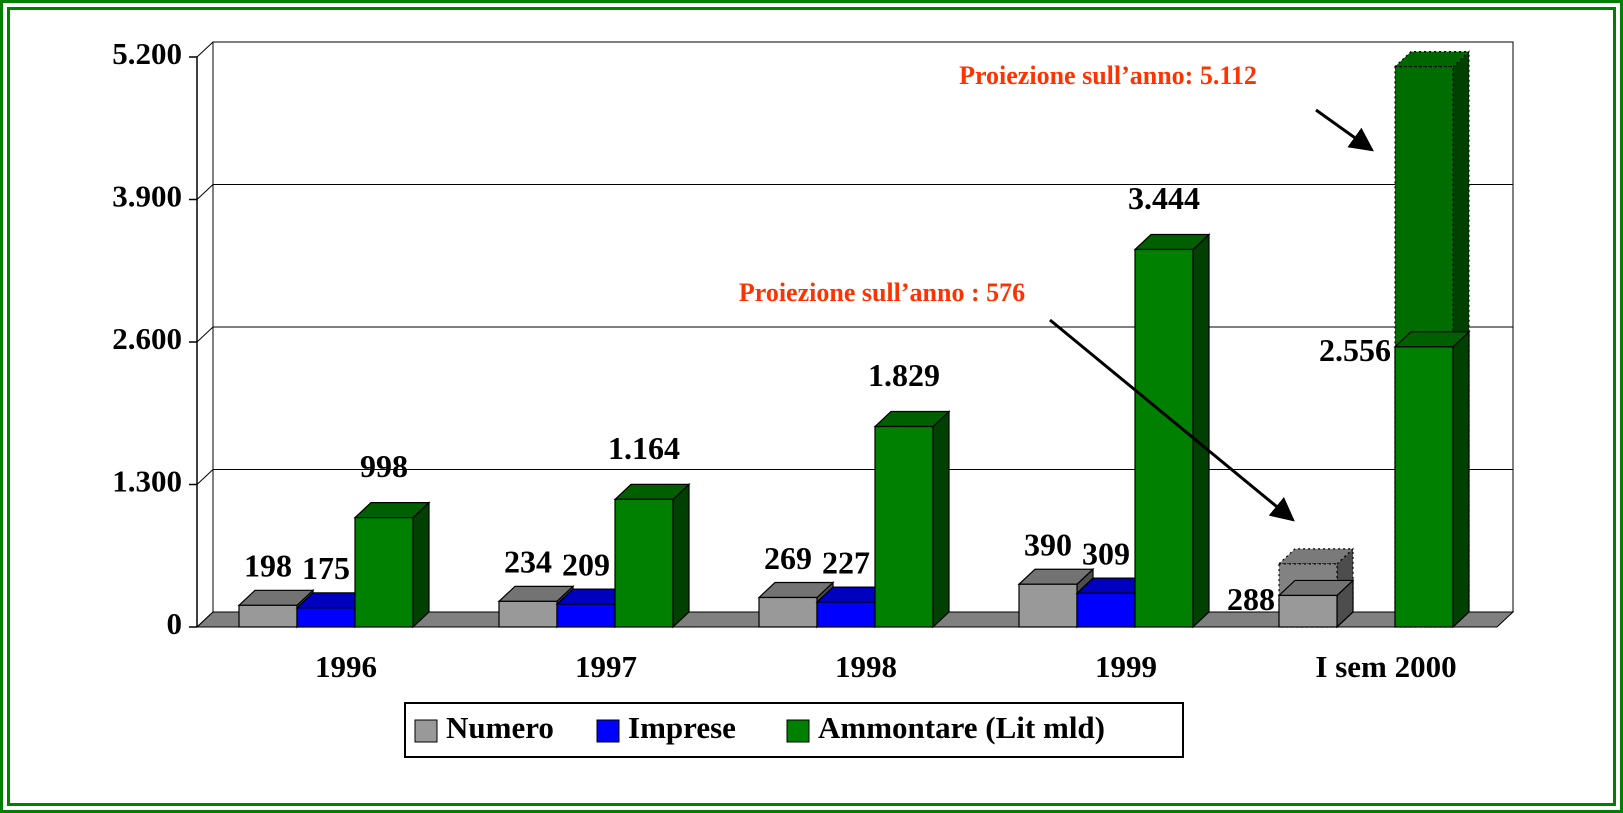  I want to click on x-tick-label: 1999, so click(1126, 666).